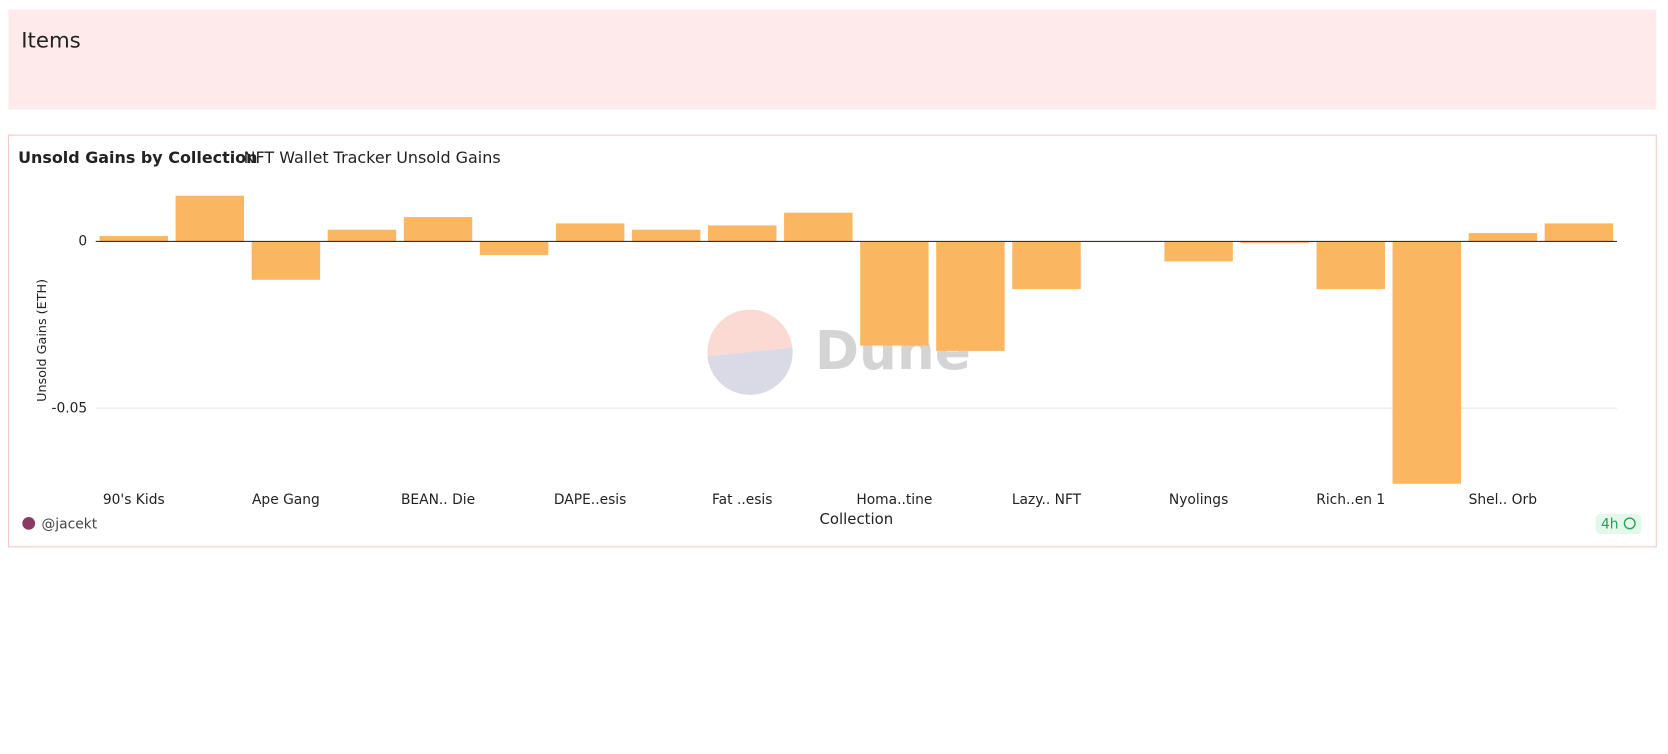  Describe the element at coordinates (134, 500) in the screenshot. I see `x-tick-label: 90's Kids` at that location.